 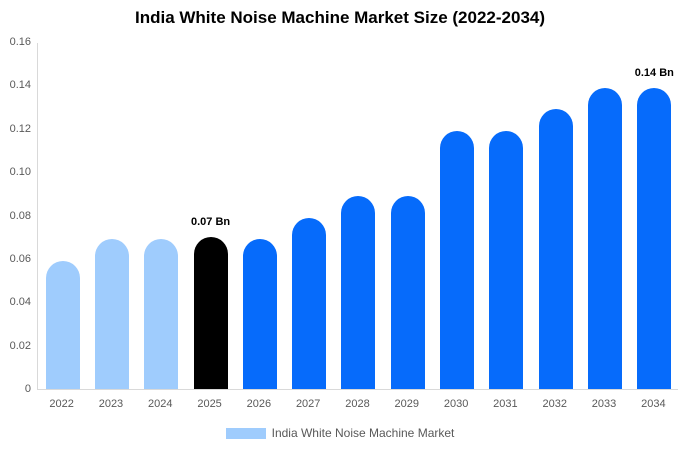 What do you see at coordinates (210, 222) in the screenshot?
I see `bar-value-label: 0.07 Bn` at bounding box center [210, 222].